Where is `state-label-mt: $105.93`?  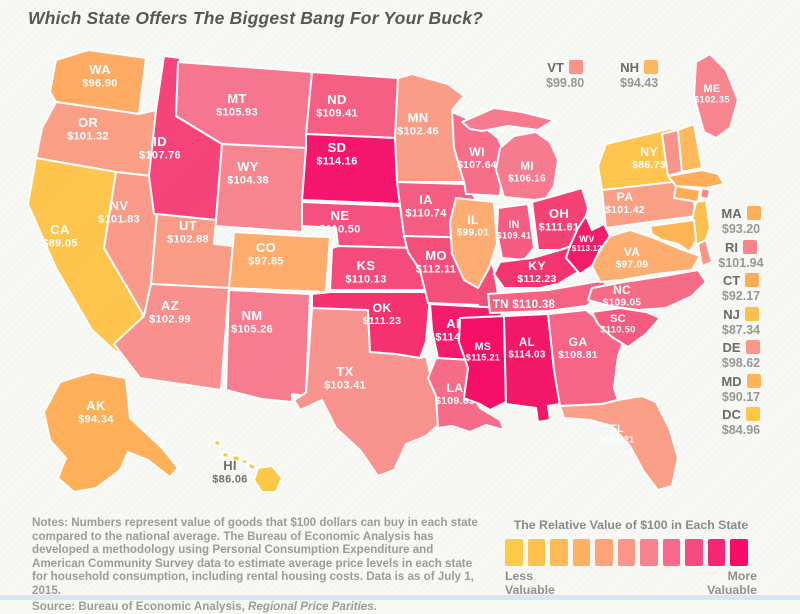
state-label-mt: $105.93 is located at coordinates (237, 113).